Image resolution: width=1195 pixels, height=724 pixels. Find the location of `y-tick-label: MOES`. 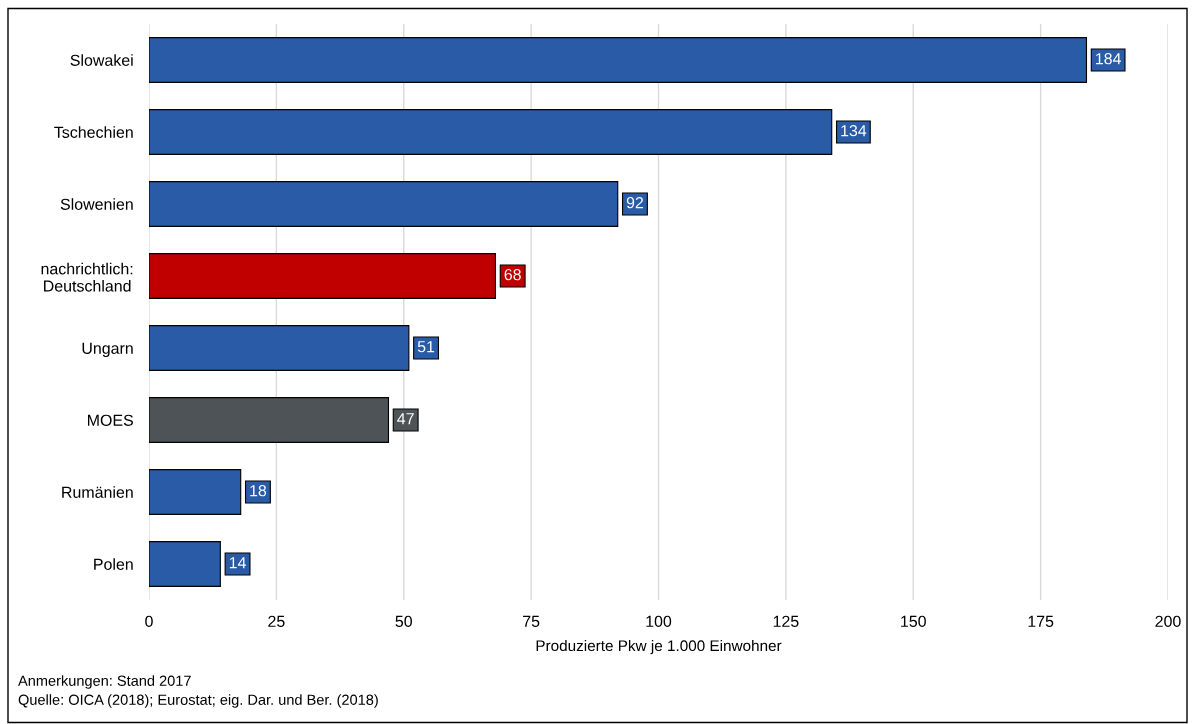

y-tick-label: MOES is located at coordinates (110, 420).